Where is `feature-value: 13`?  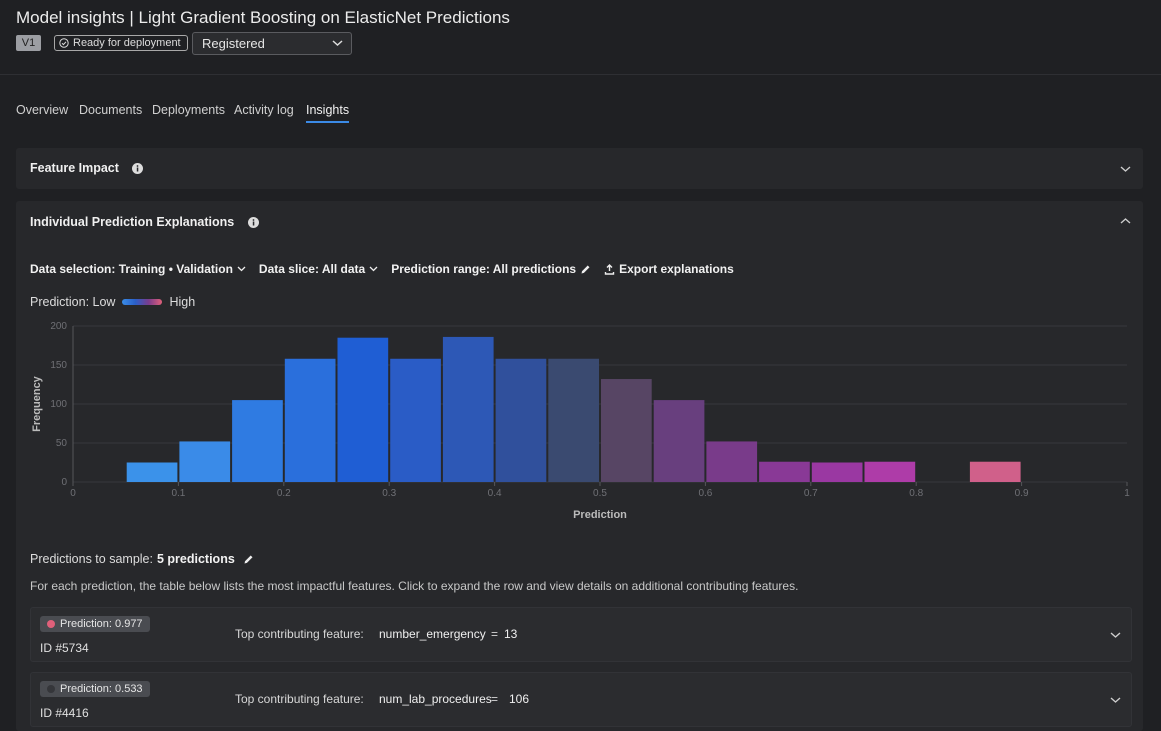
feature-value: 13 is located at coordinates (511, 634).